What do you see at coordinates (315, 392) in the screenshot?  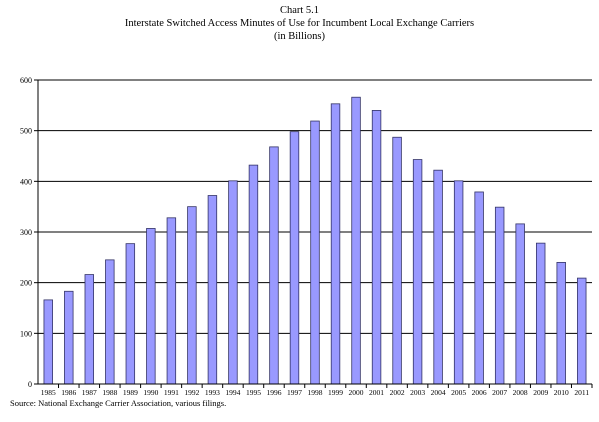 I see `x-tick-label: 1998` at bounding box center [315, 392].